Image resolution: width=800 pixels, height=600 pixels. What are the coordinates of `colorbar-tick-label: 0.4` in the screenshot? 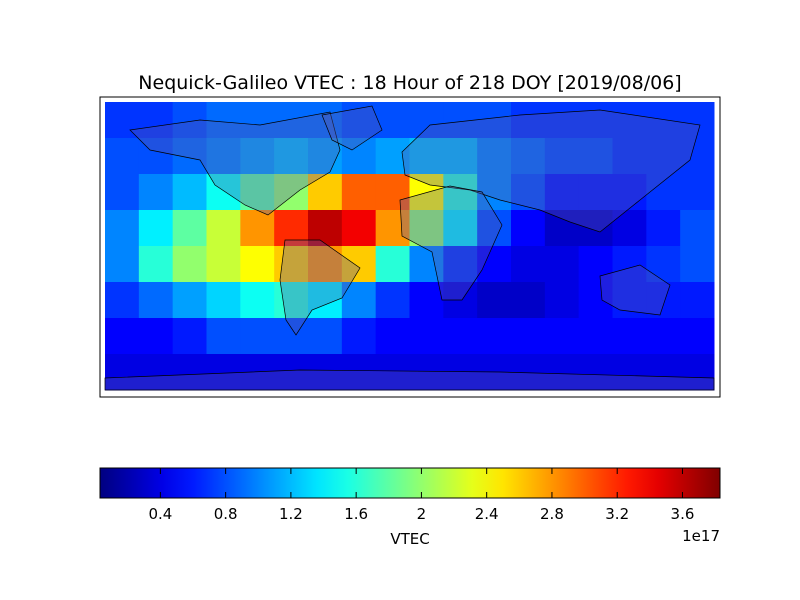 It's located at (160, 514).